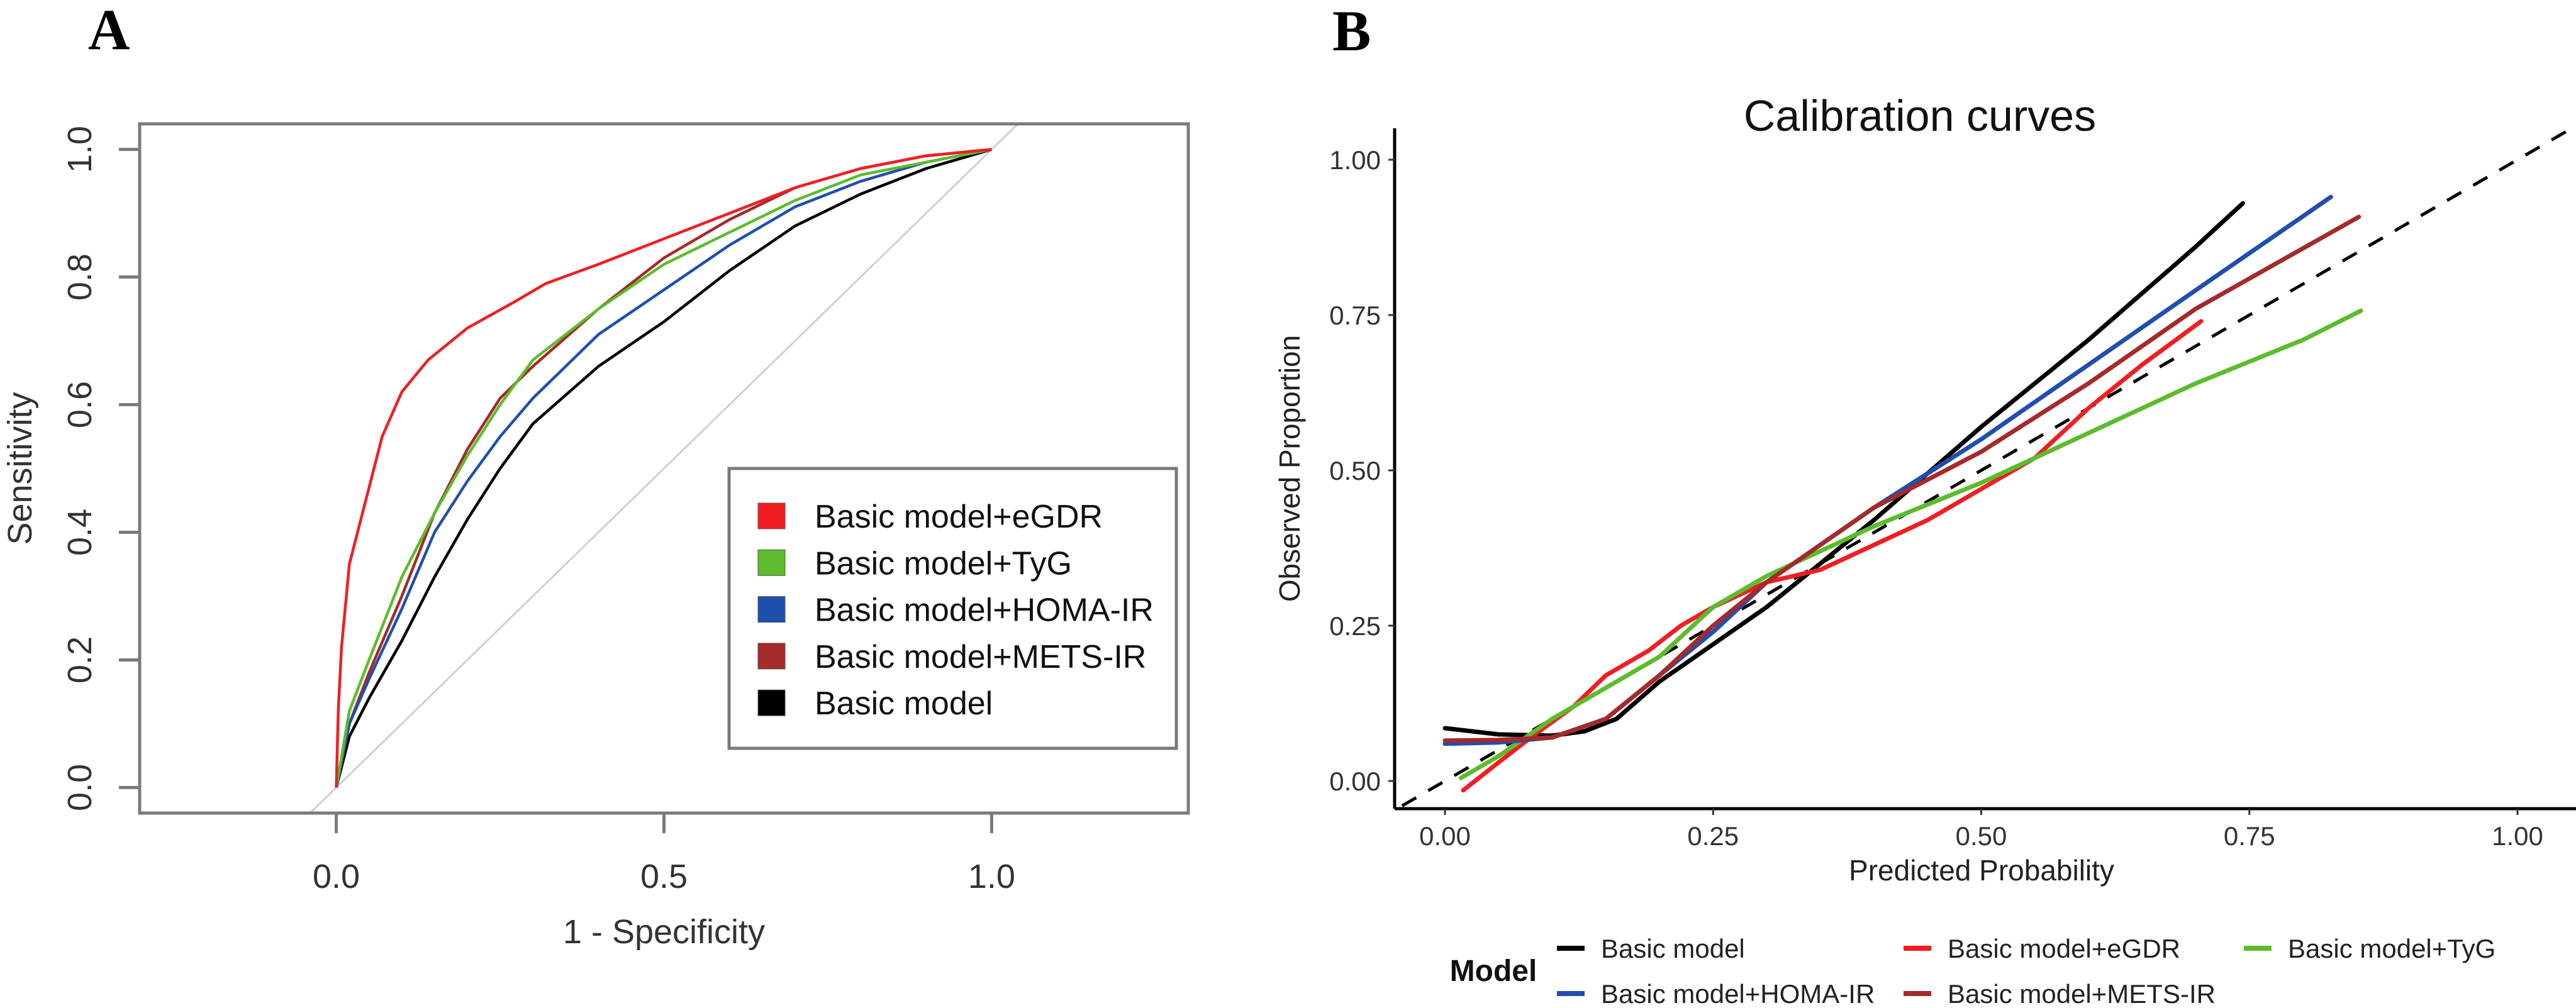 Image resolution: width=2576 pixels, height=1008 pixels. I want to click on x-tick-label: 1.00, so click(2517, 836).